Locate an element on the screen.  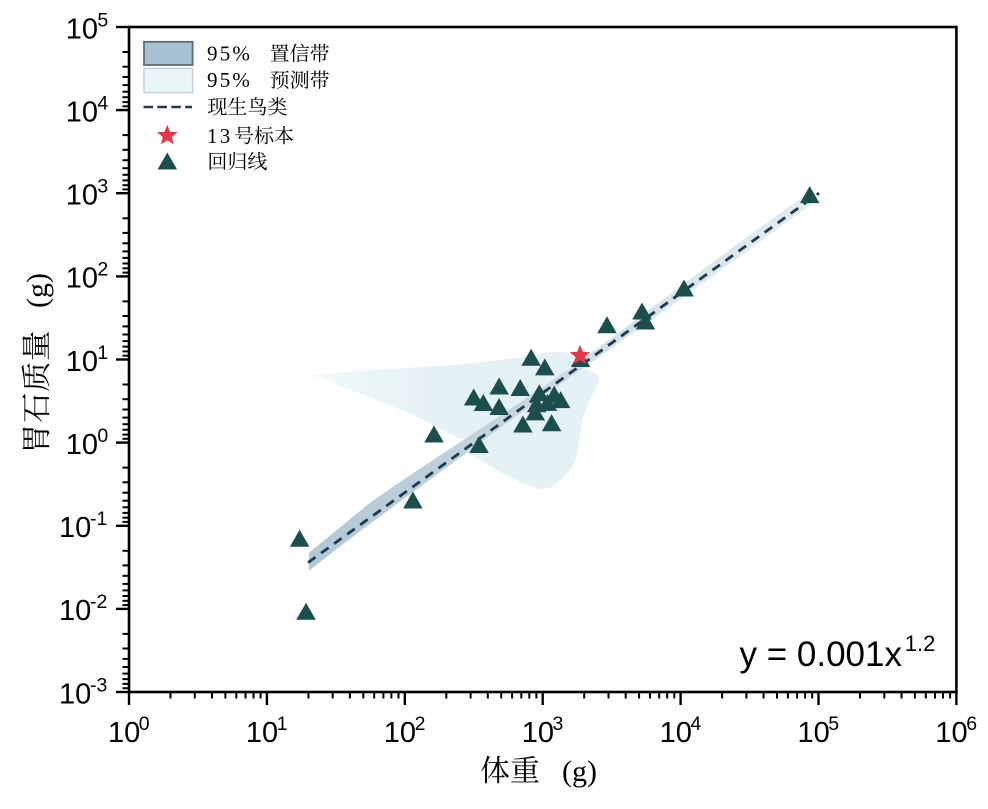
svg-text: 1.2 is located at coordinates (920, 643).